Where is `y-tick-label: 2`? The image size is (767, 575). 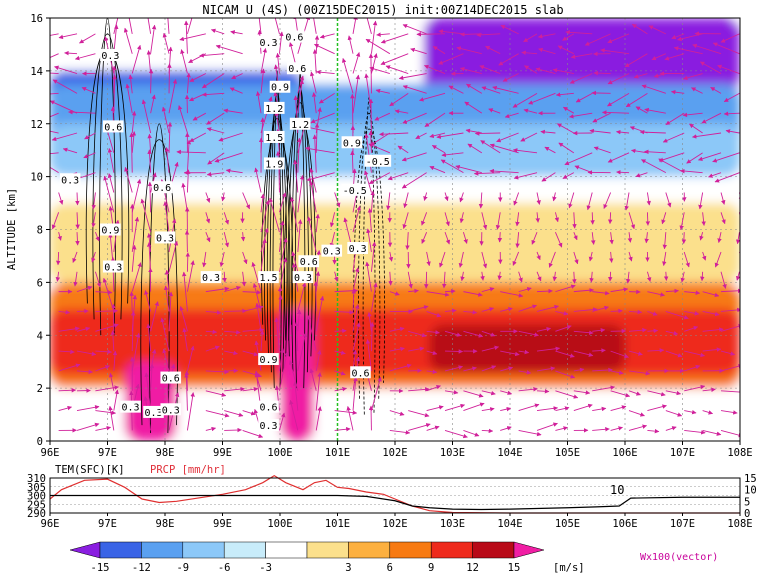 y-tick-label: 2 is located at coordinates (40, 389).